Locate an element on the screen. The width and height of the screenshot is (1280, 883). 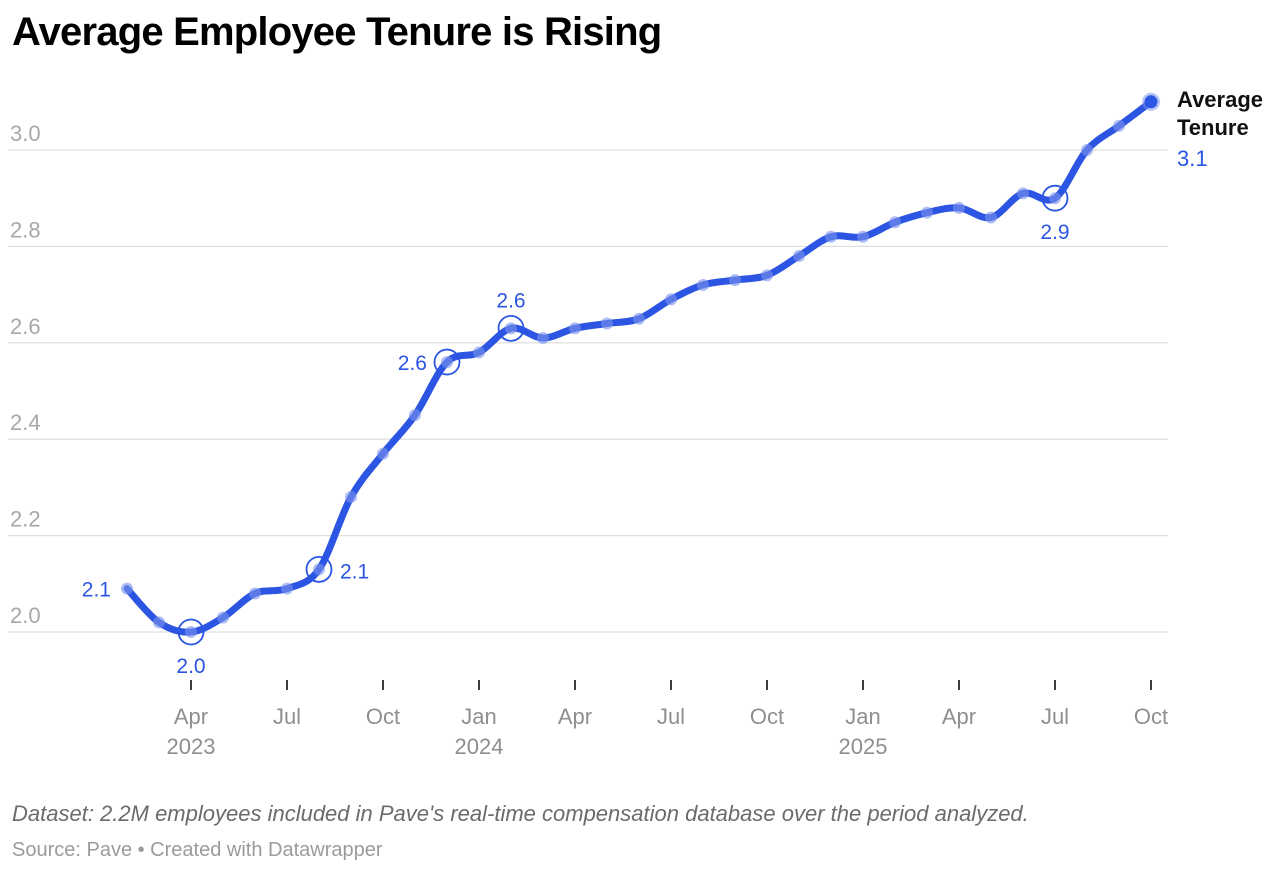
y-tick-label: 2.8 is located at coordinates (25, 229).